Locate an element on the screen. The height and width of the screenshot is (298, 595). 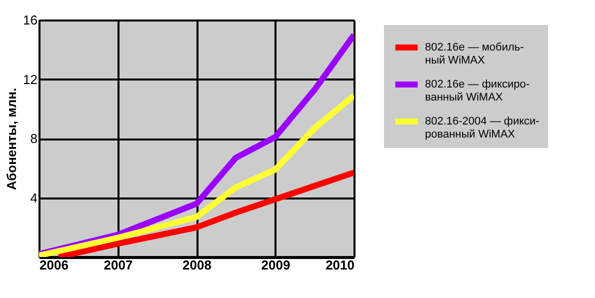
x-tick-label: 2009 is located at coordinates (275, 265).